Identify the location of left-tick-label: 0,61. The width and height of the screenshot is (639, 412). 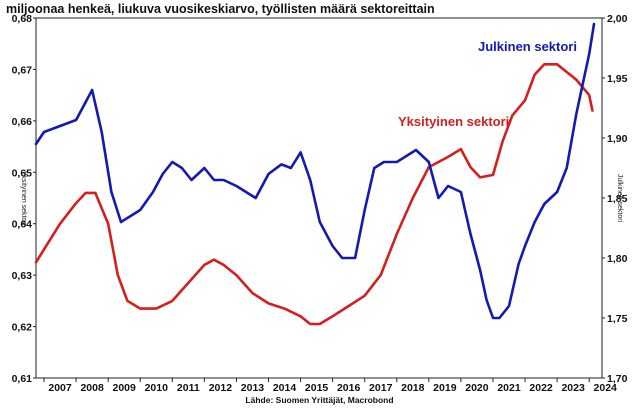
(22, 379).